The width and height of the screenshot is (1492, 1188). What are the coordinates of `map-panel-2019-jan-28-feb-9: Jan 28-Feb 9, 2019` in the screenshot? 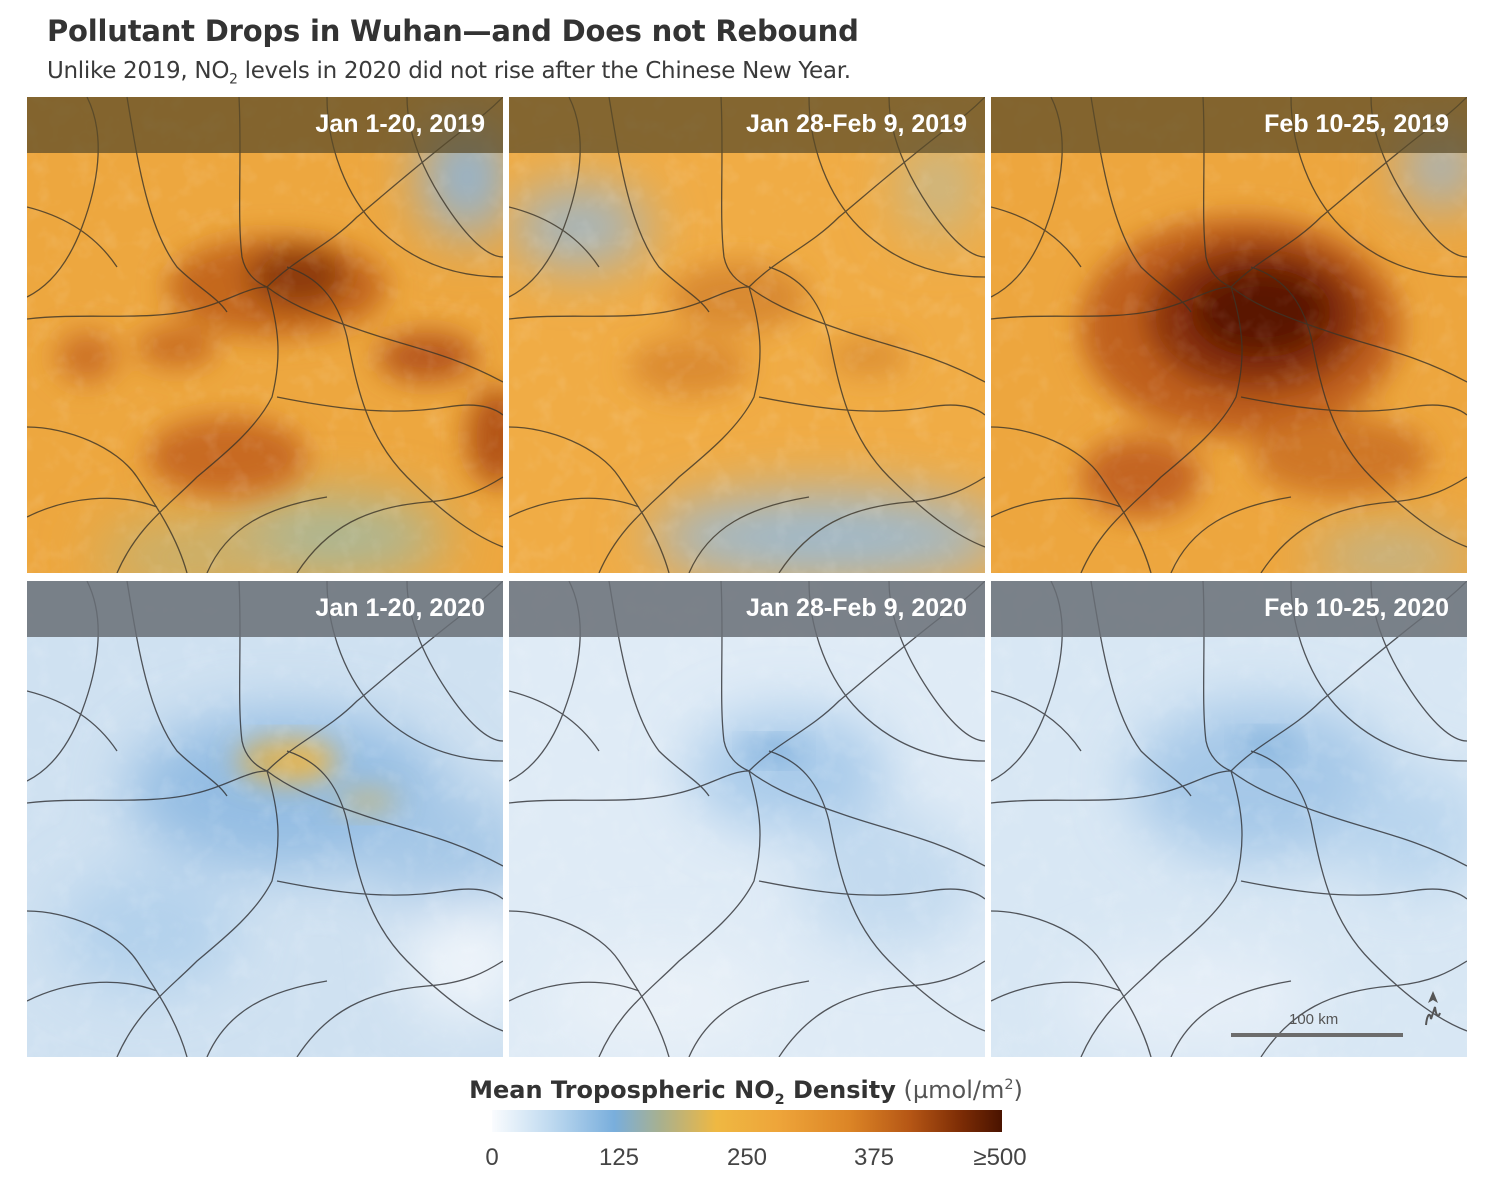 It's located at (747, 335).